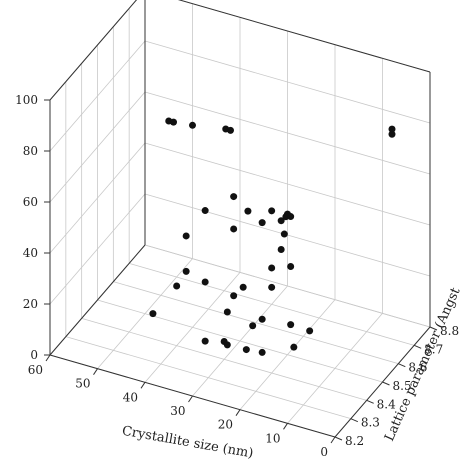 The width and height of the screenshot is (474, 474). Describe the element at coordinates (177, 411) in the screenshot. I see `x-tick-label: 30` at that location.